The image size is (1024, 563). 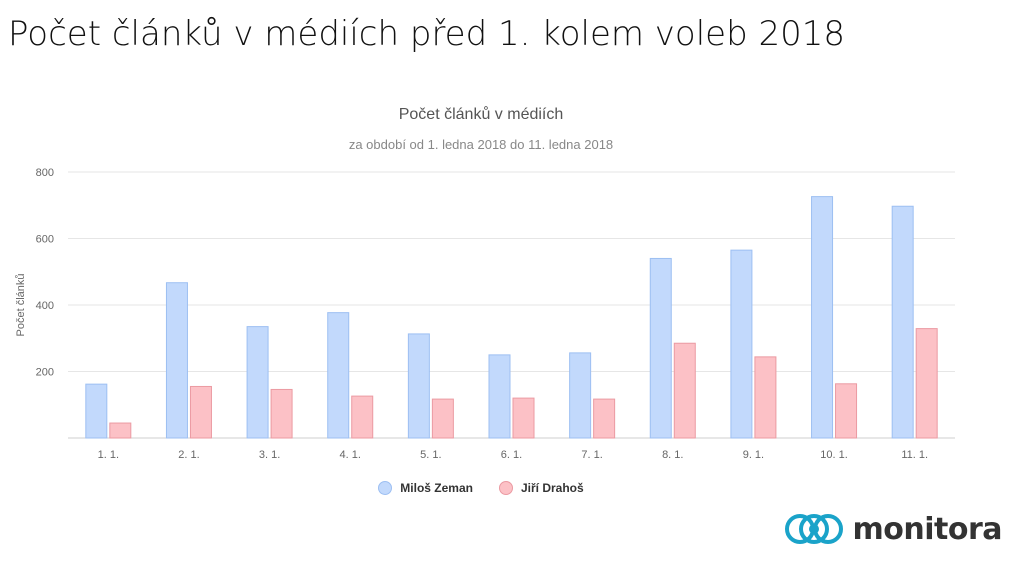 I want to click on legend-item-zeman: Miloš Zeman, so click(x=425, y=488).